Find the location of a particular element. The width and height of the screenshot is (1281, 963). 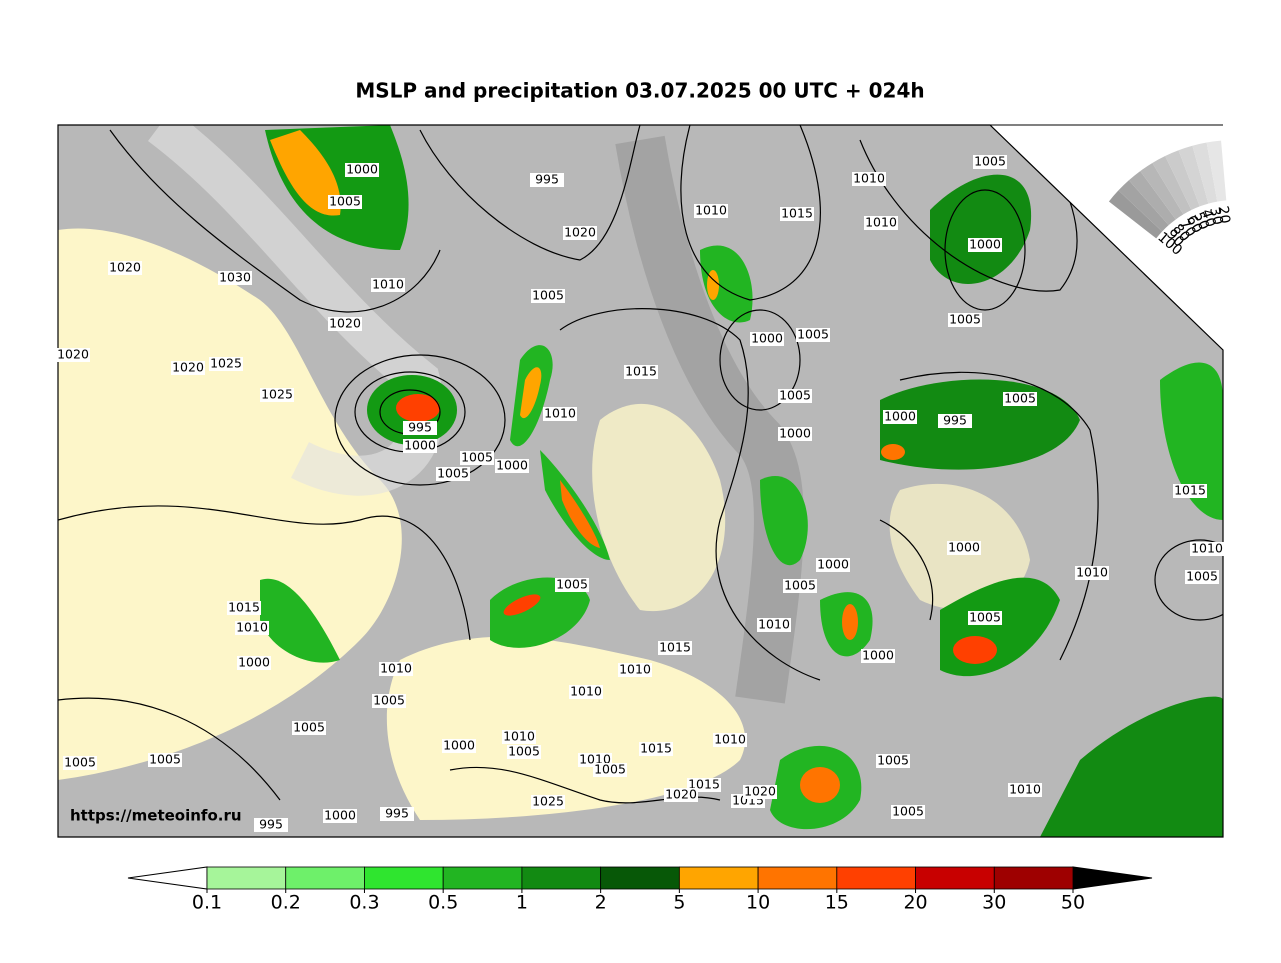

isobar-label: 1025 is located at coordinates (277, 394).